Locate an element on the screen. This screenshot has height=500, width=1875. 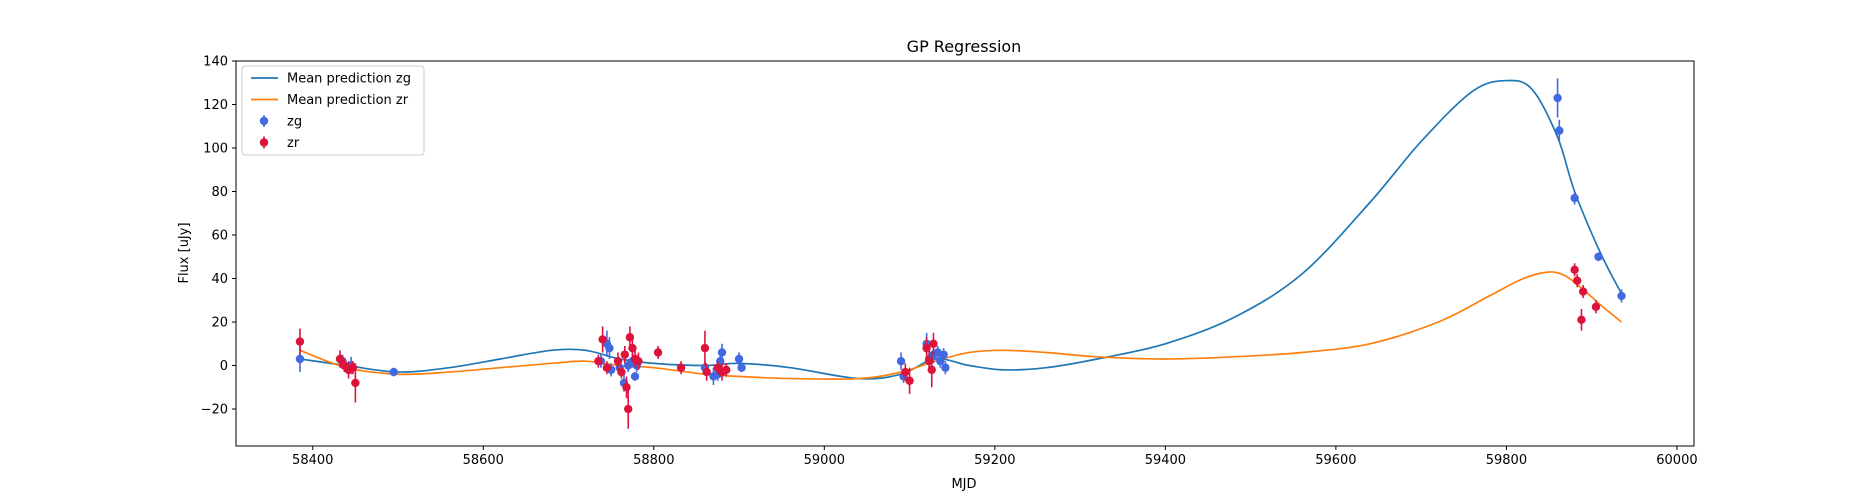
x-tick-label: 59800 is located at coordinates (1506, 460).